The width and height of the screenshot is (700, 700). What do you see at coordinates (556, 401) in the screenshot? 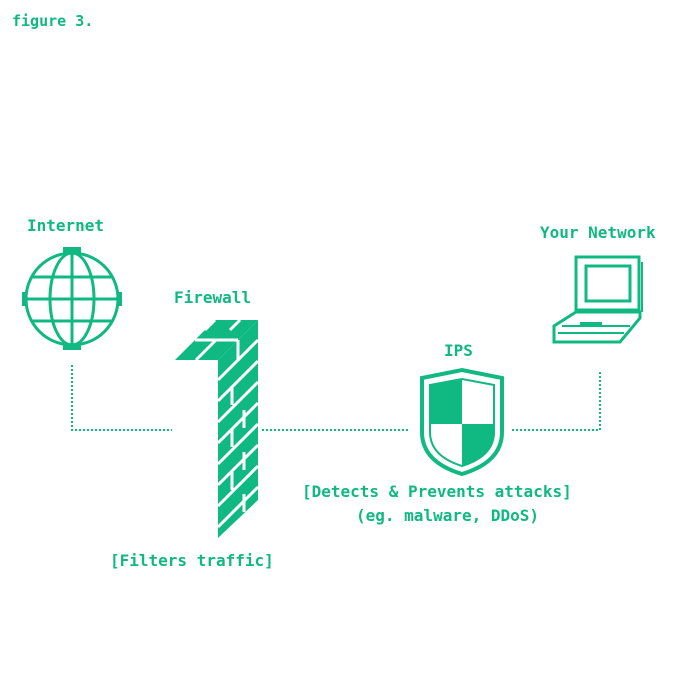
I see `connector-ips-network` at bounding box center [556, 401].